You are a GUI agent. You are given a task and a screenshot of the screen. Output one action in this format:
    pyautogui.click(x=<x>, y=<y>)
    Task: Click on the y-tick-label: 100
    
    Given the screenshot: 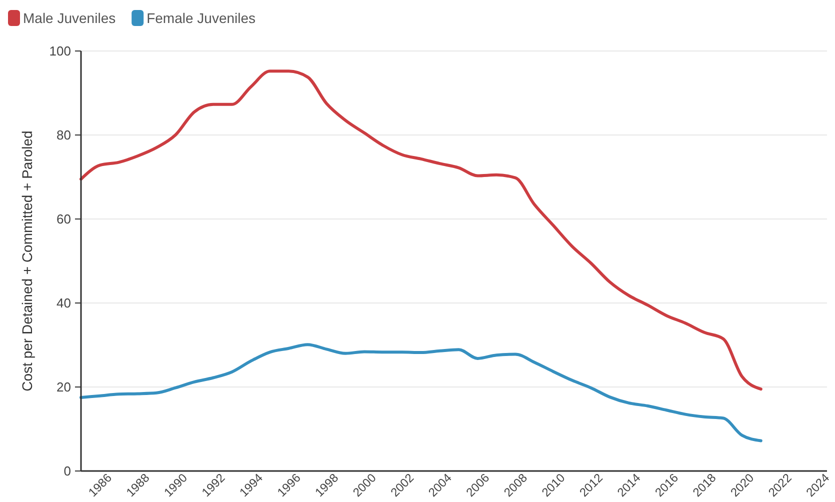 What is the action you would take?
    pyautogui.click(x=60, y=51)
    